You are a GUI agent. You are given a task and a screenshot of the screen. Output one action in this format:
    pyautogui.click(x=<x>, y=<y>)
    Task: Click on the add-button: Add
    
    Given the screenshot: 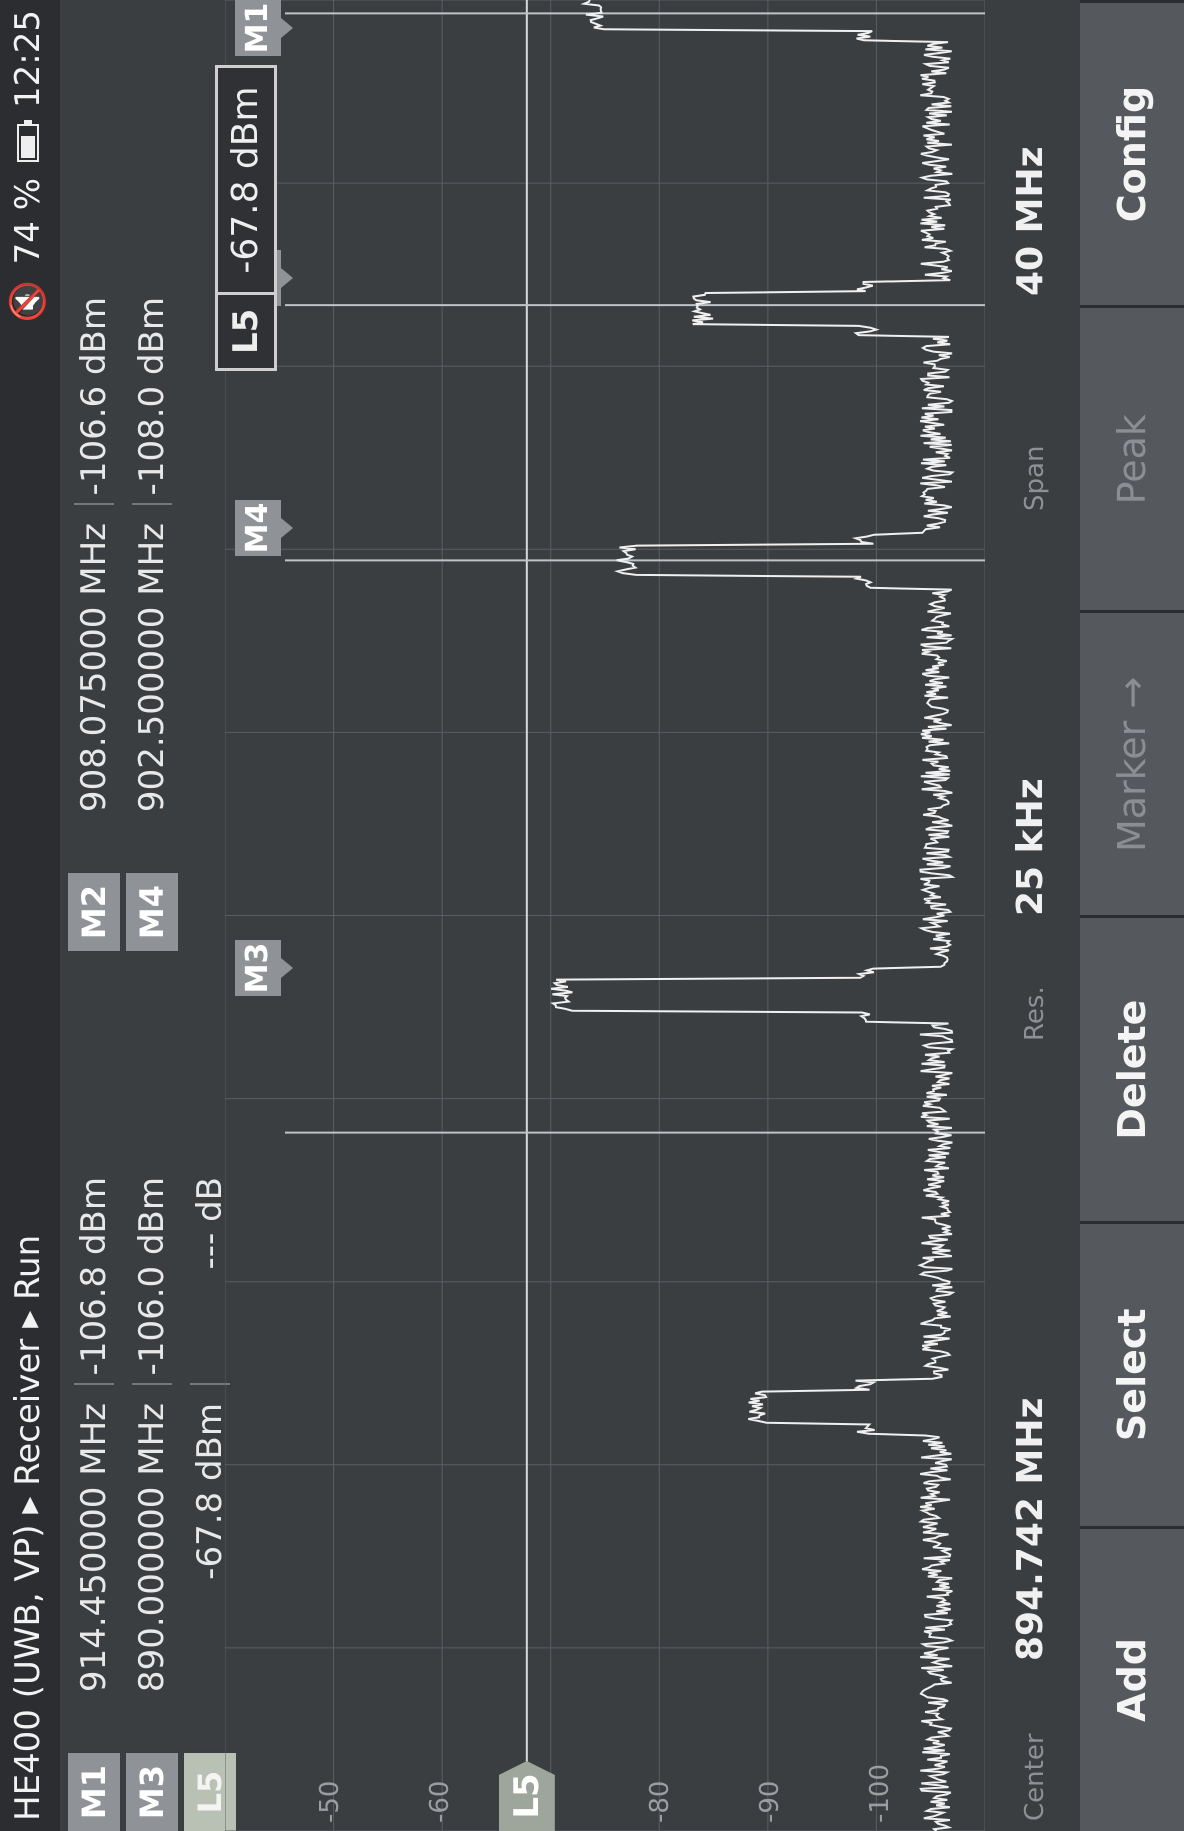 What is the action you would take?
    pyautogui.click(x=1132, y=1678)
    